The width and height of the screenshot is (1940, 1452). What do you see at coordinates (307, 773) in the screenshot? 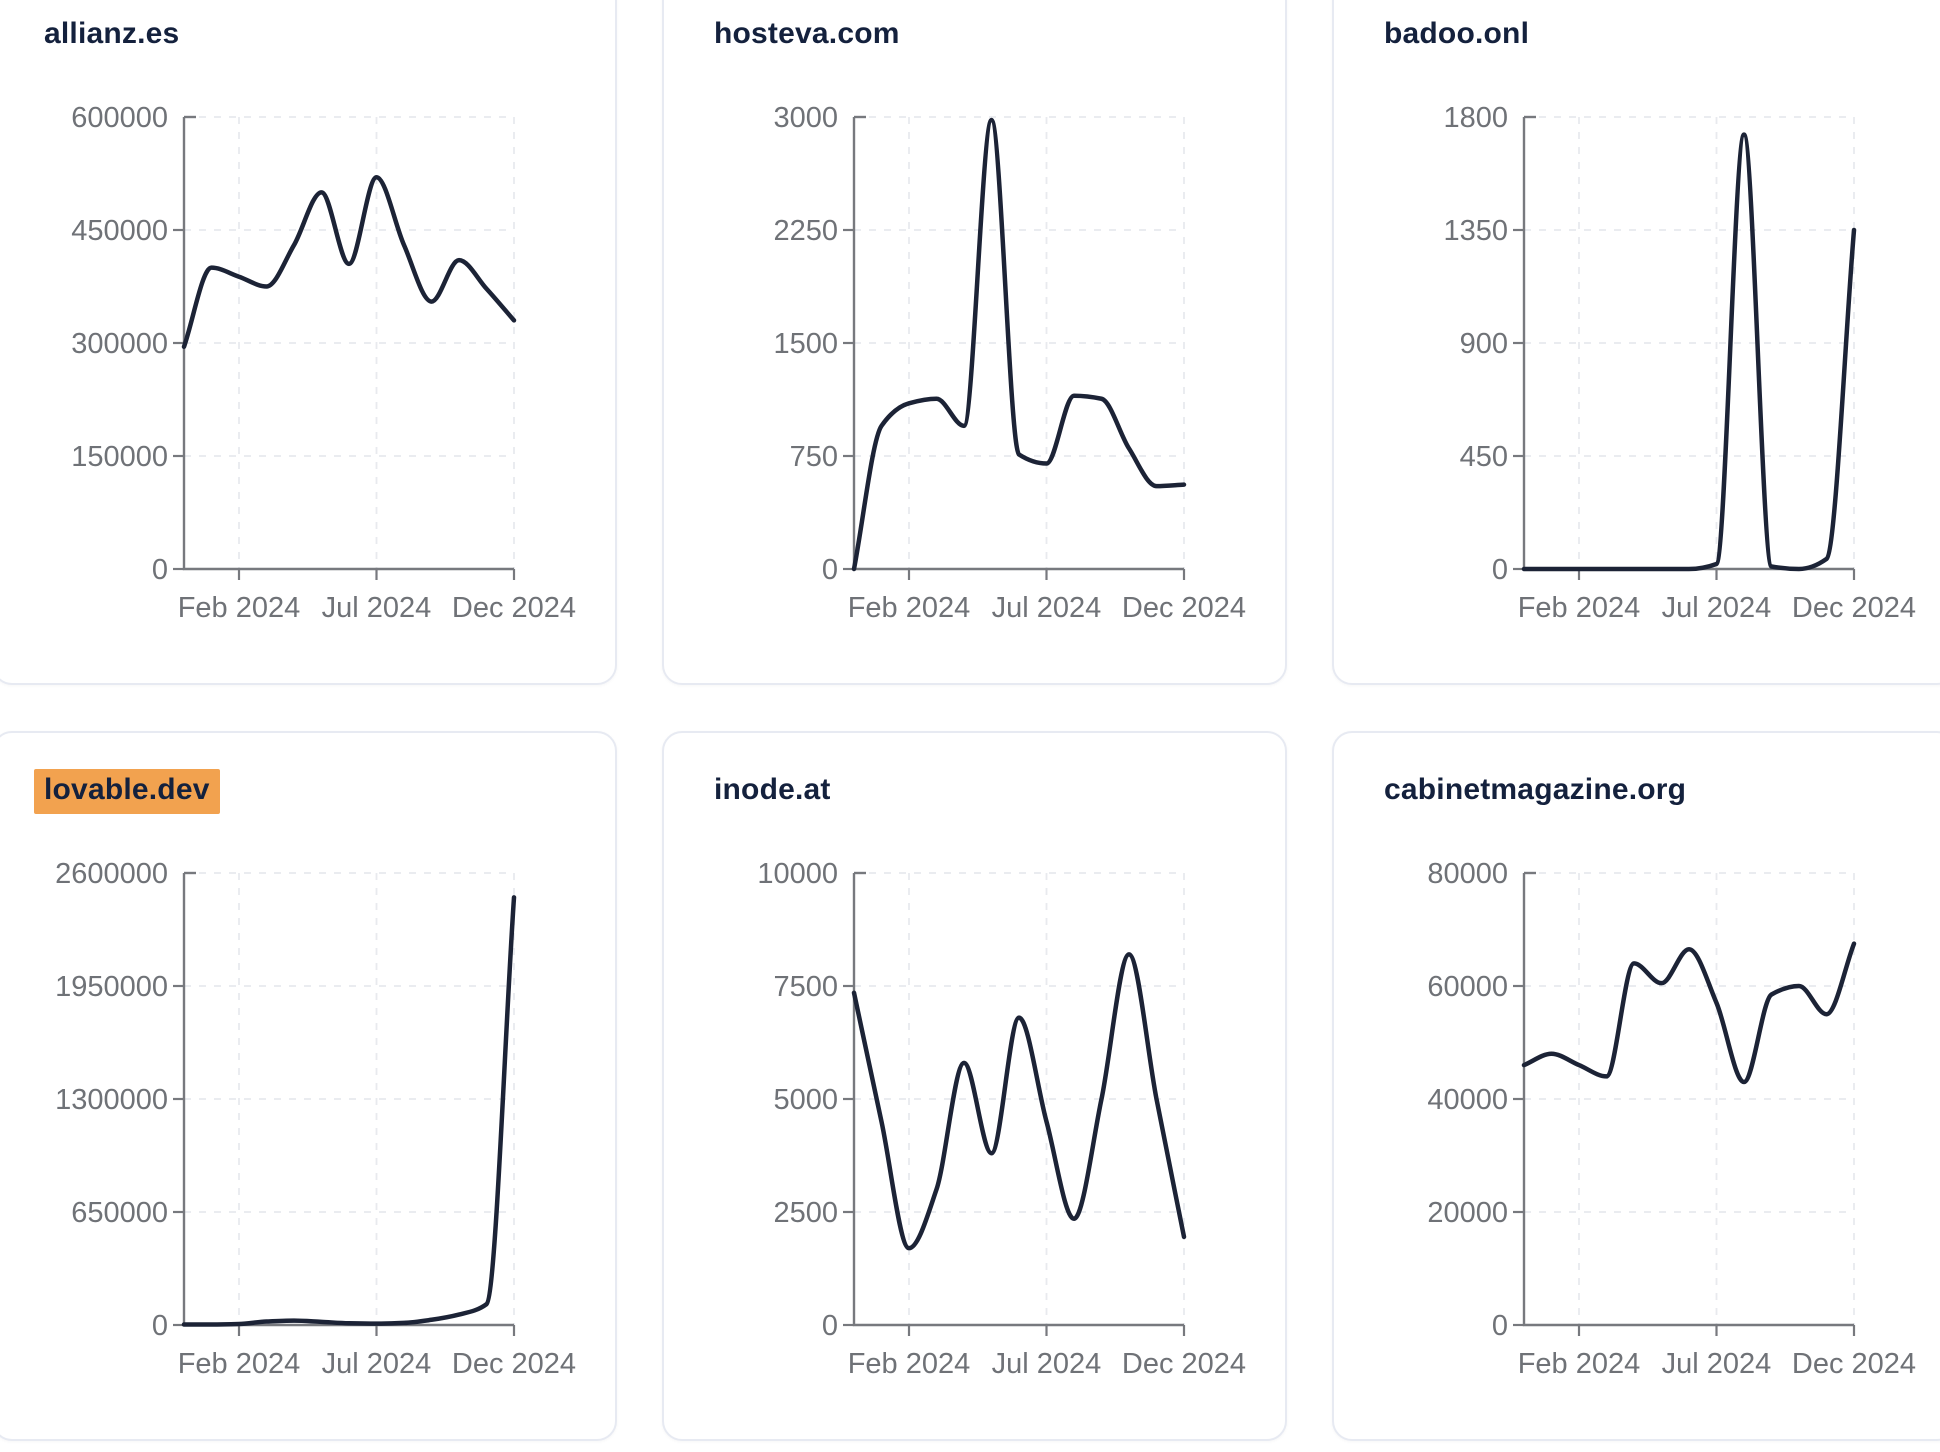
I see `chart-title: lovable.dev` at bounding box center [307, 773].